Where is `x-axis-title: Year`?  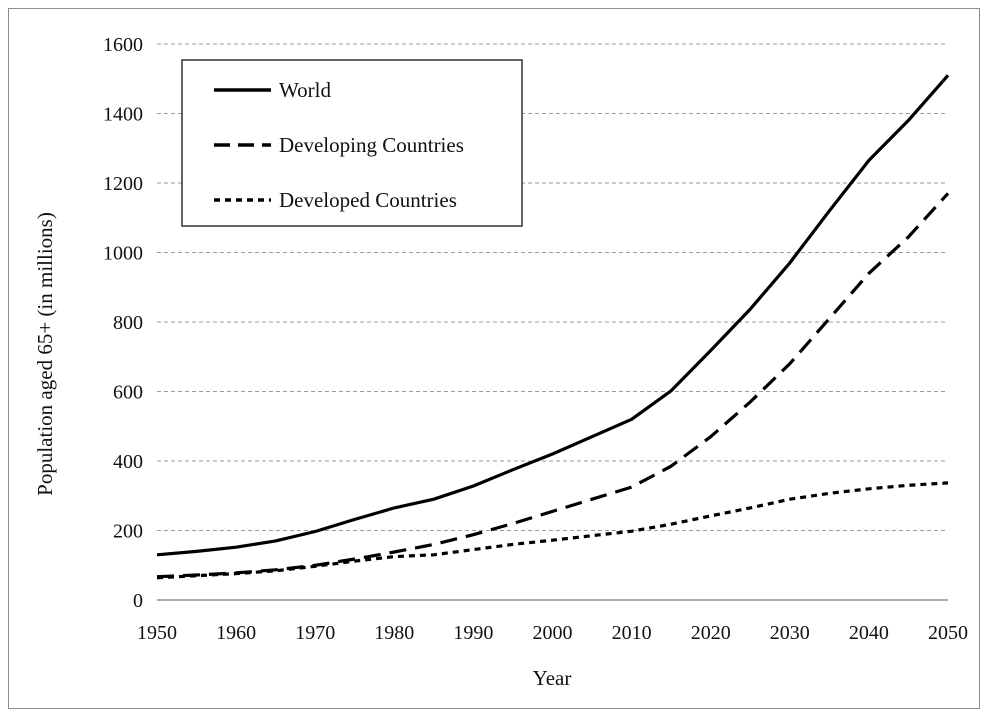 x-axis-title: Year is located at coordinates (552, 678).